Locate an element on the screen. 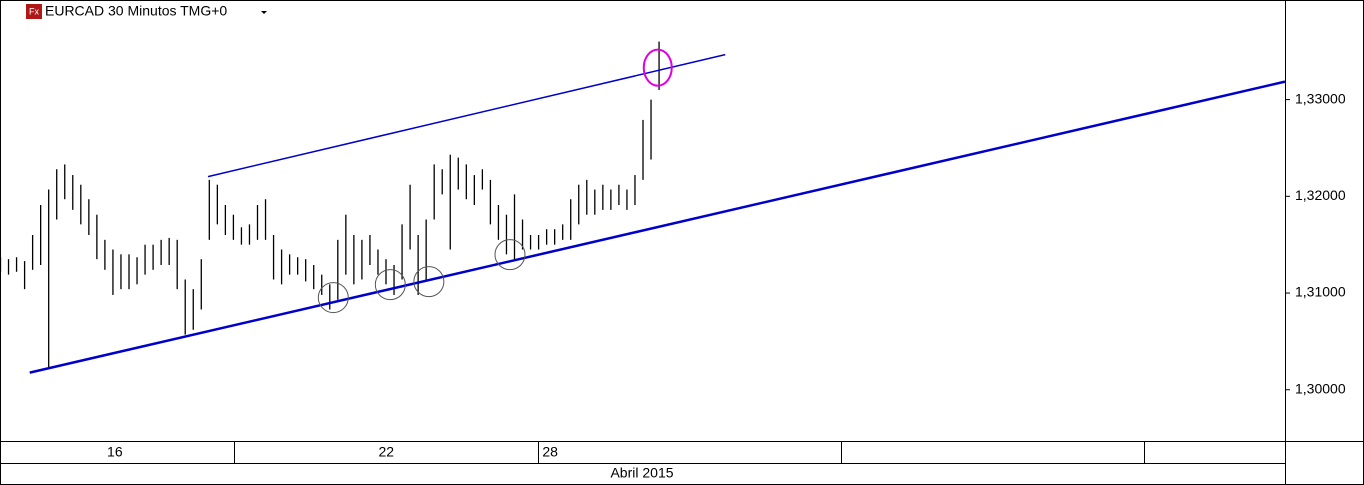 Image resolution: width=1364 pixels, height=485 pixels. symbol-icon-text: Fx is located at coordinates (34, 11).